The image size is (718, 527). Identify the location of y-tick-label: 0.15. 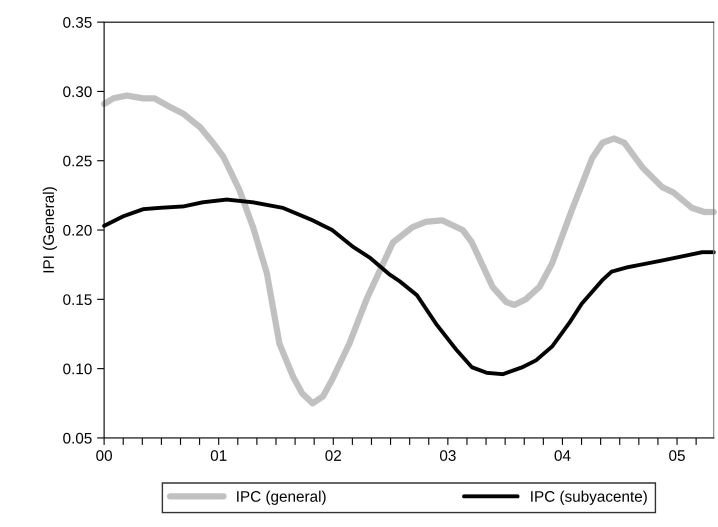
(77, 300).